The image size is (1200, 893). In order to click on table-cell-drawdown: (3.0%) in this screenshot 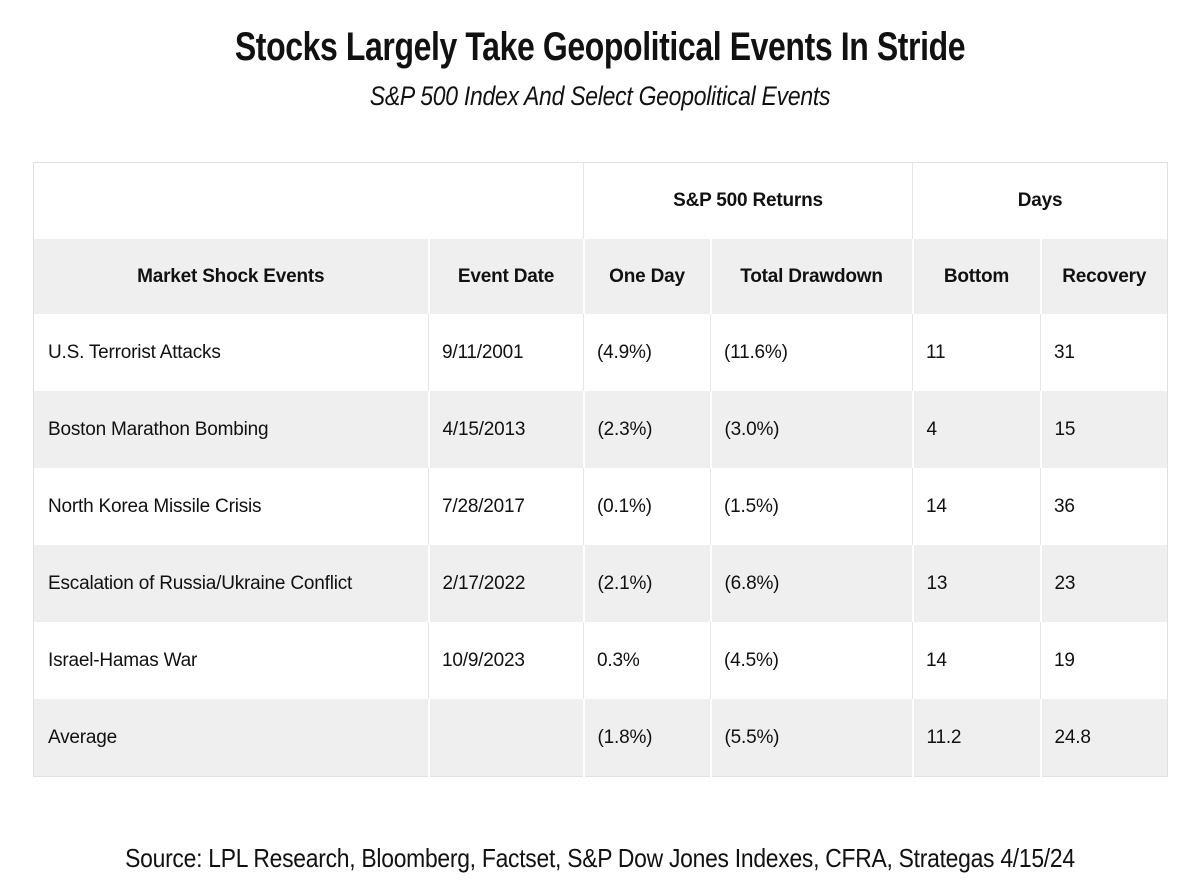, I will do `click(812, 430)`.